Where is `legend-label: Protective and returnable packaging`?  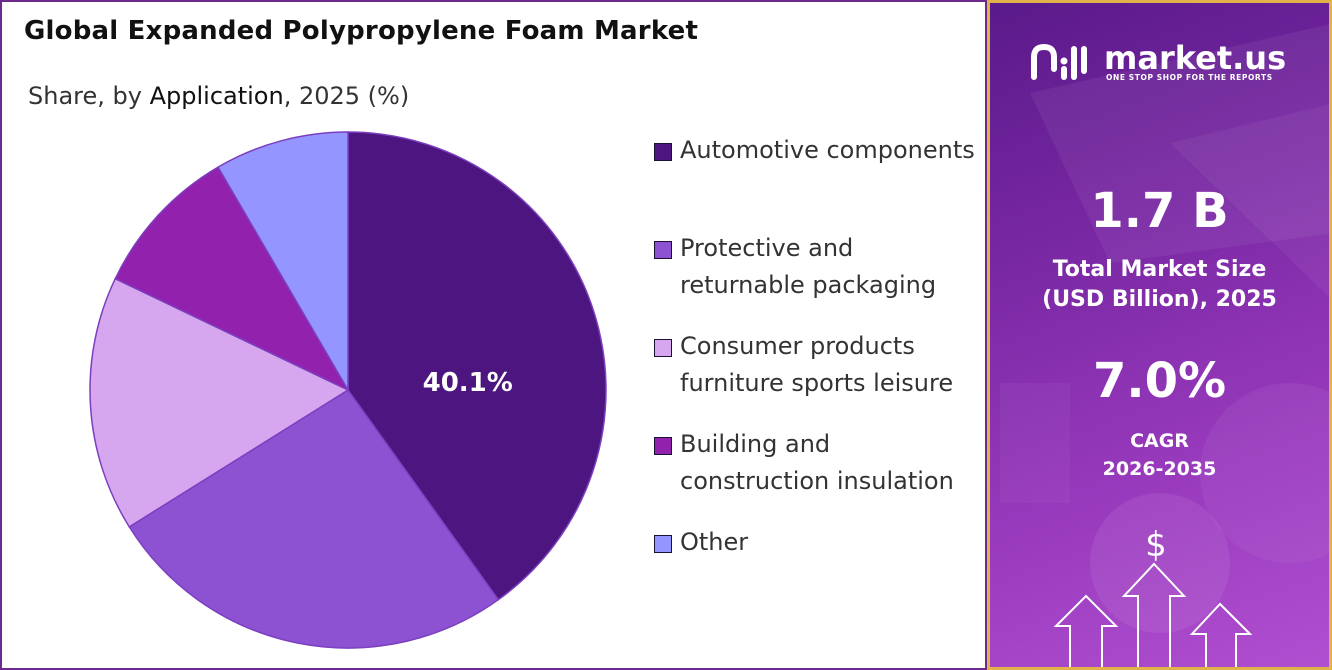 legend-label: Protective and returnable packaging is located at coordinates (808, 266).